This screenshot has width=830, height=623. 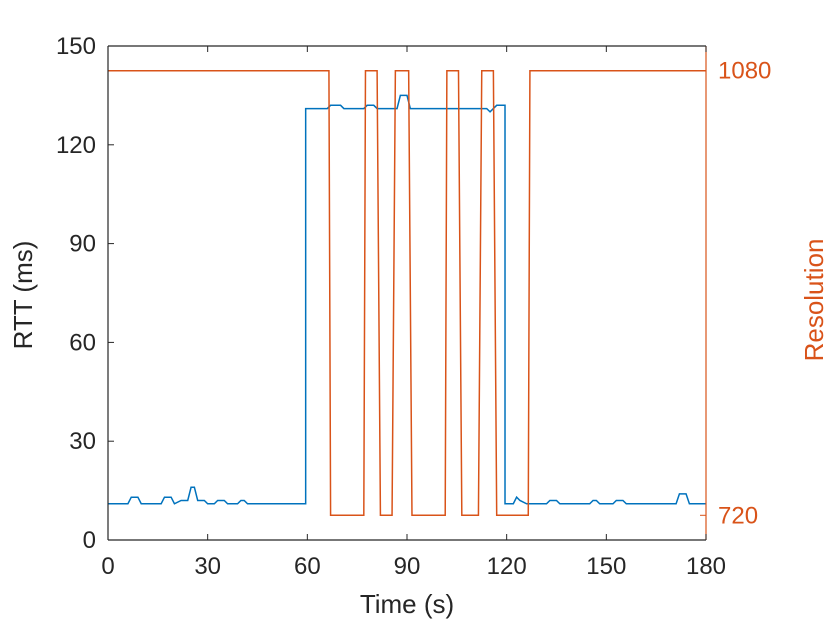 What do you see at coordinates (706, 566) in the screenshot?
I see `x-tick-label: 180` at bounding box center [706, 566].